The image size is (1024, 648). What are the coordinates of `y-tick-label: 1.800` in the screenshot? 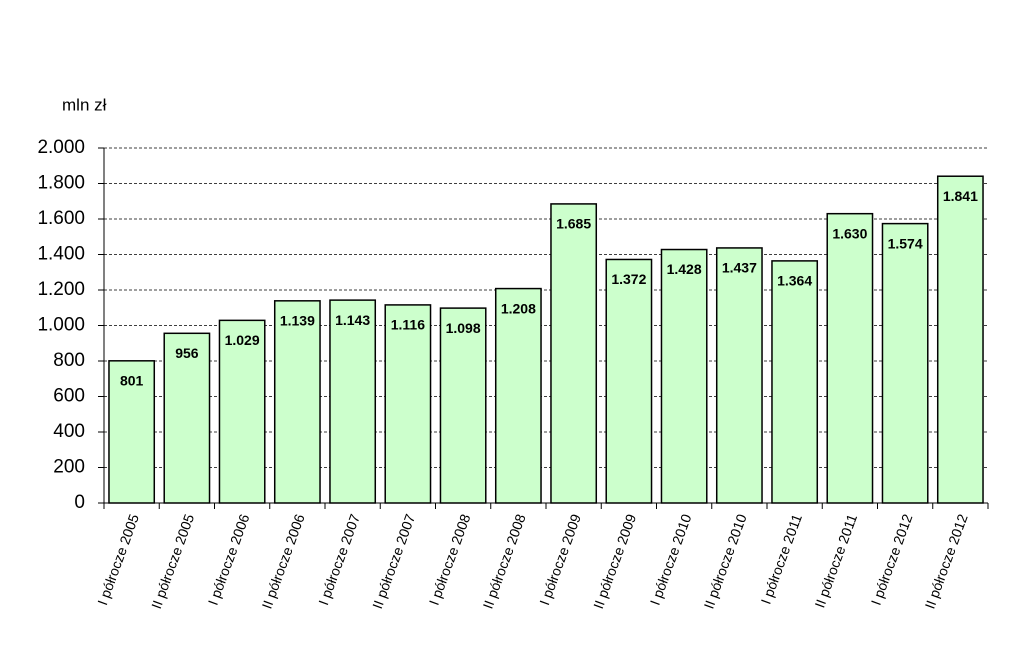 It's located at (61, 183).